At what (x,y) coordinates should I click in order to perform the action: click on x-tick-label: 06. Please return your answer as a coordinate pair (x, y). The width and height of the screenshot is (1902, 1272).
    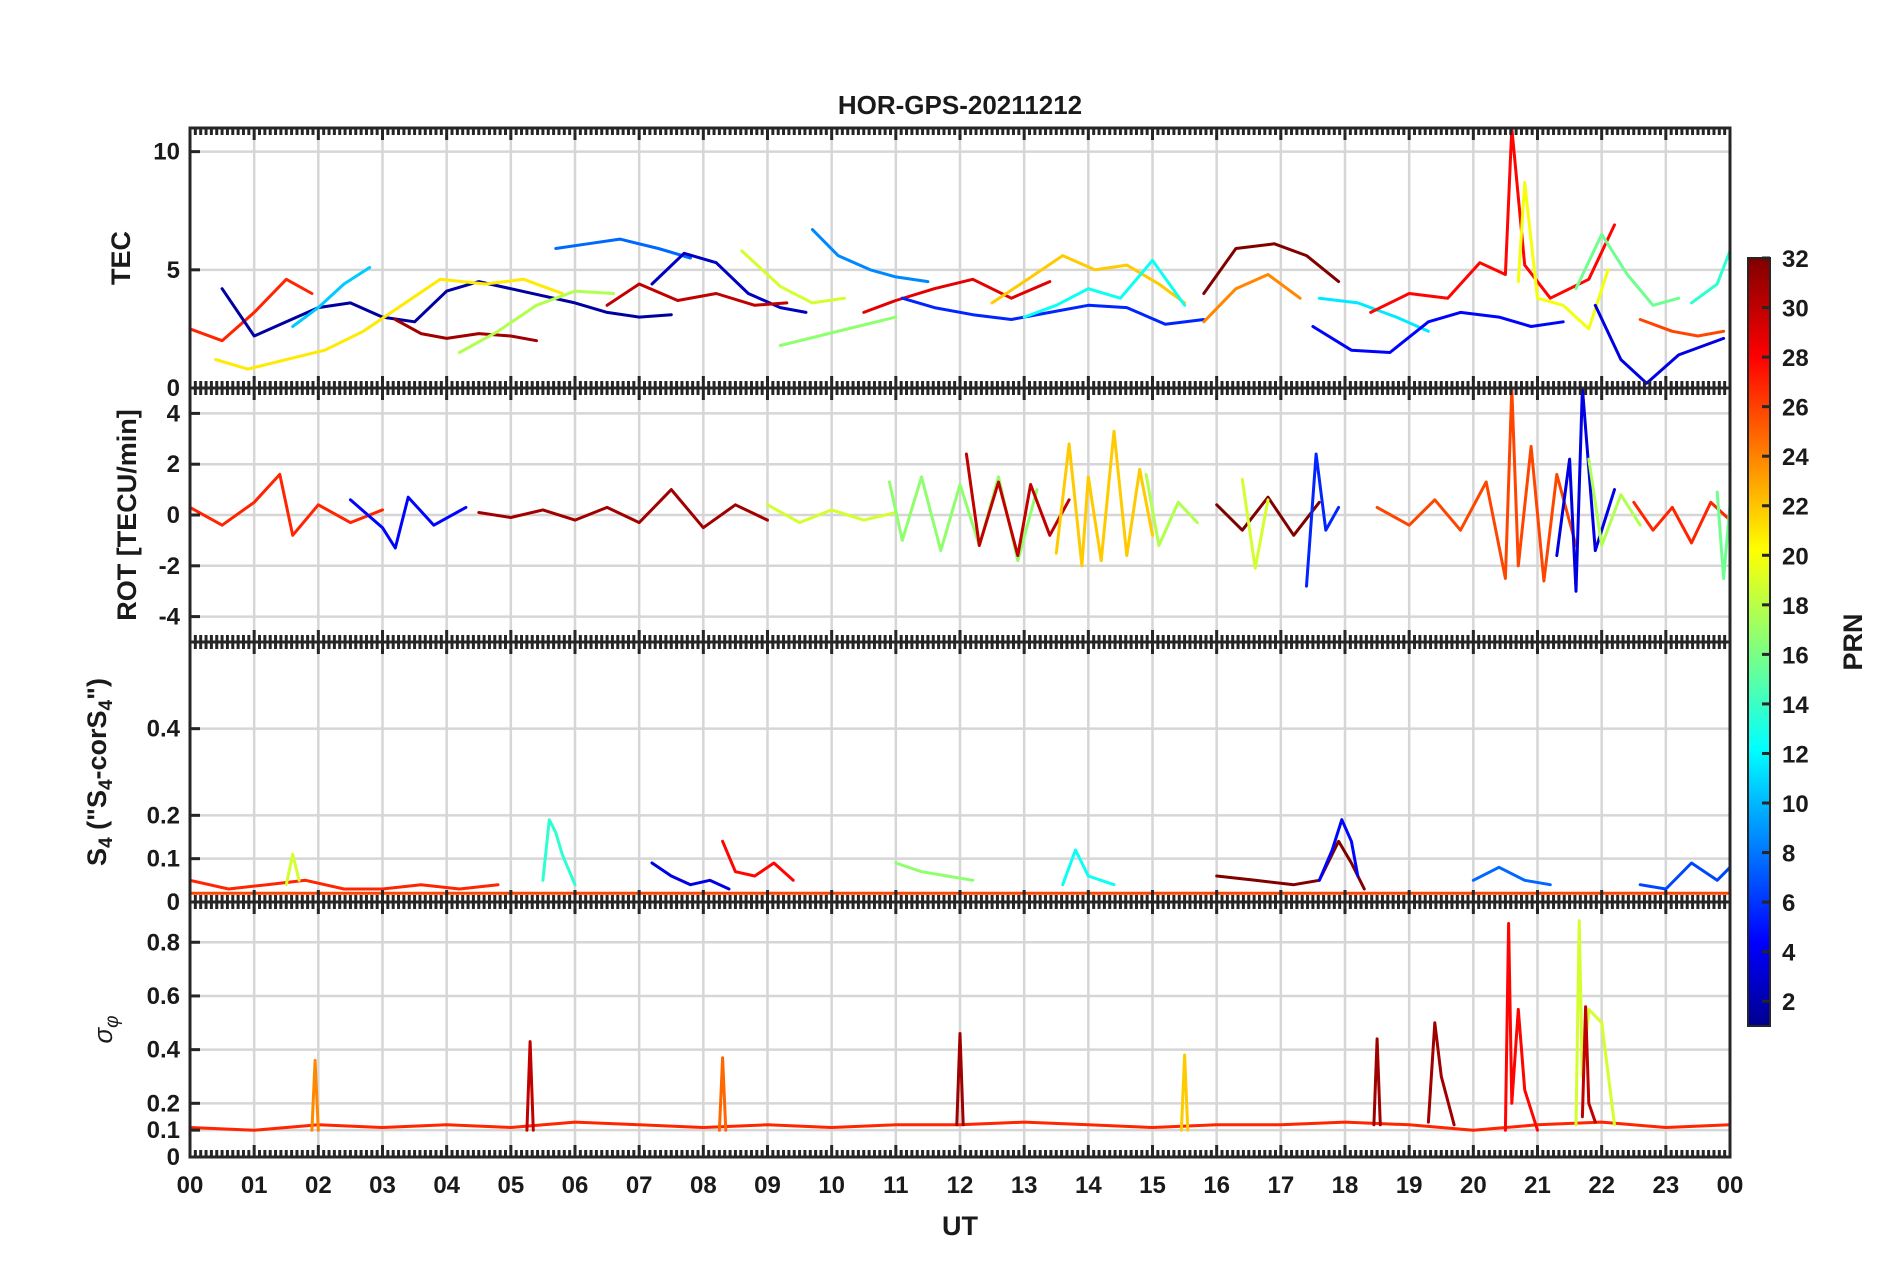
    Looking at the image, I should click on (575, 1185).